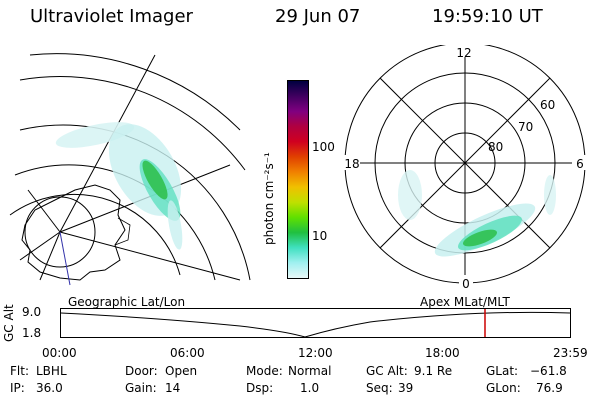  What do you see at coordinates (433, 371) in the screenshot?
I see `gc-alt-value: 9.1 Re` at bounding box center [433, 371].